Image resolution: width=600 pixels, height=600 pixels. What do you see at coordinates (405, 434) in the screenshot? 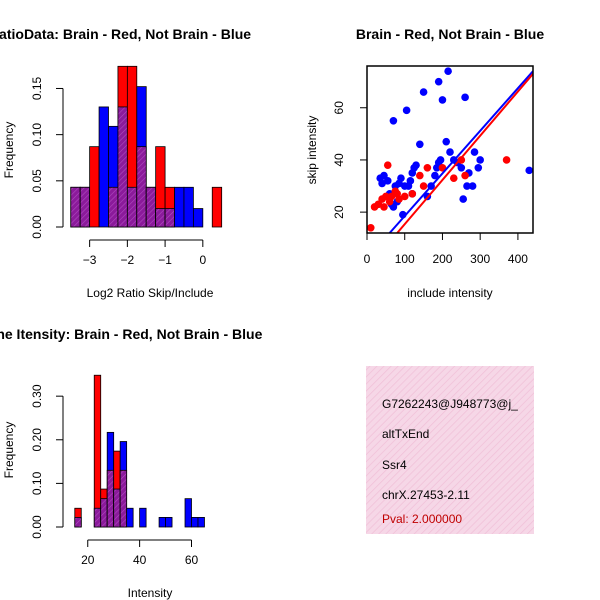
I see `info-event-type: altTxEnd` at bounding box center [405, 434].